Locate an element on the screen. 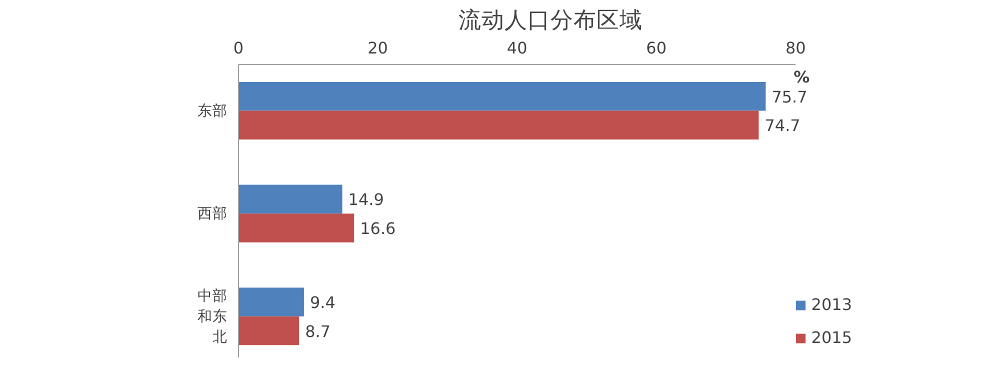 This screenshot has width=1000, height=382. legend-label: 2015 is located at coordinates (831, 337).